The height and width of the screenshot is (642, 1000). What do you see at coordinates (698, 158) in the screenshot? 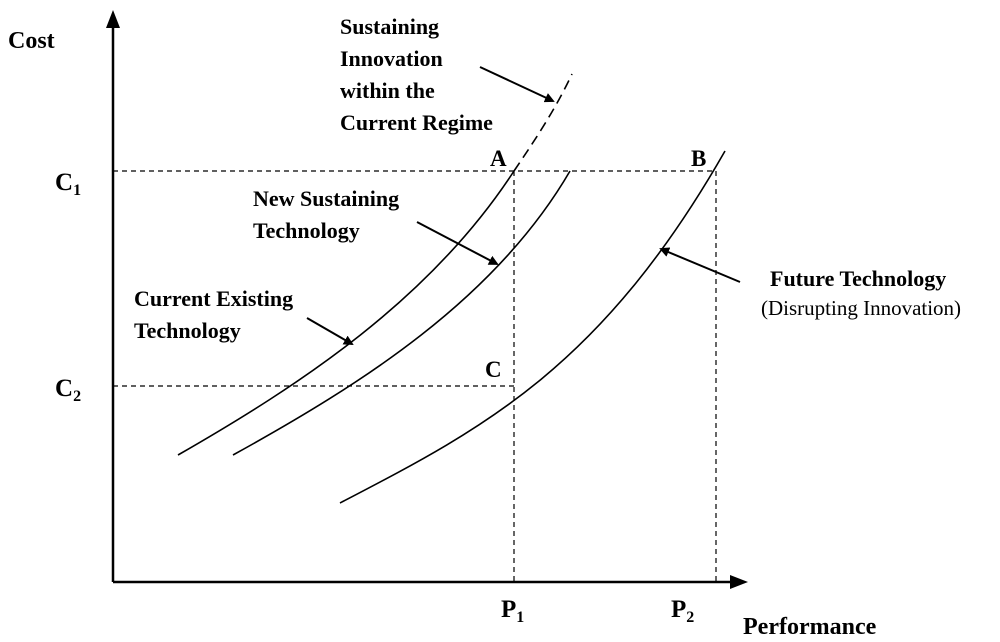
I see `point-b-label: B` at bounding box center [698, 158].